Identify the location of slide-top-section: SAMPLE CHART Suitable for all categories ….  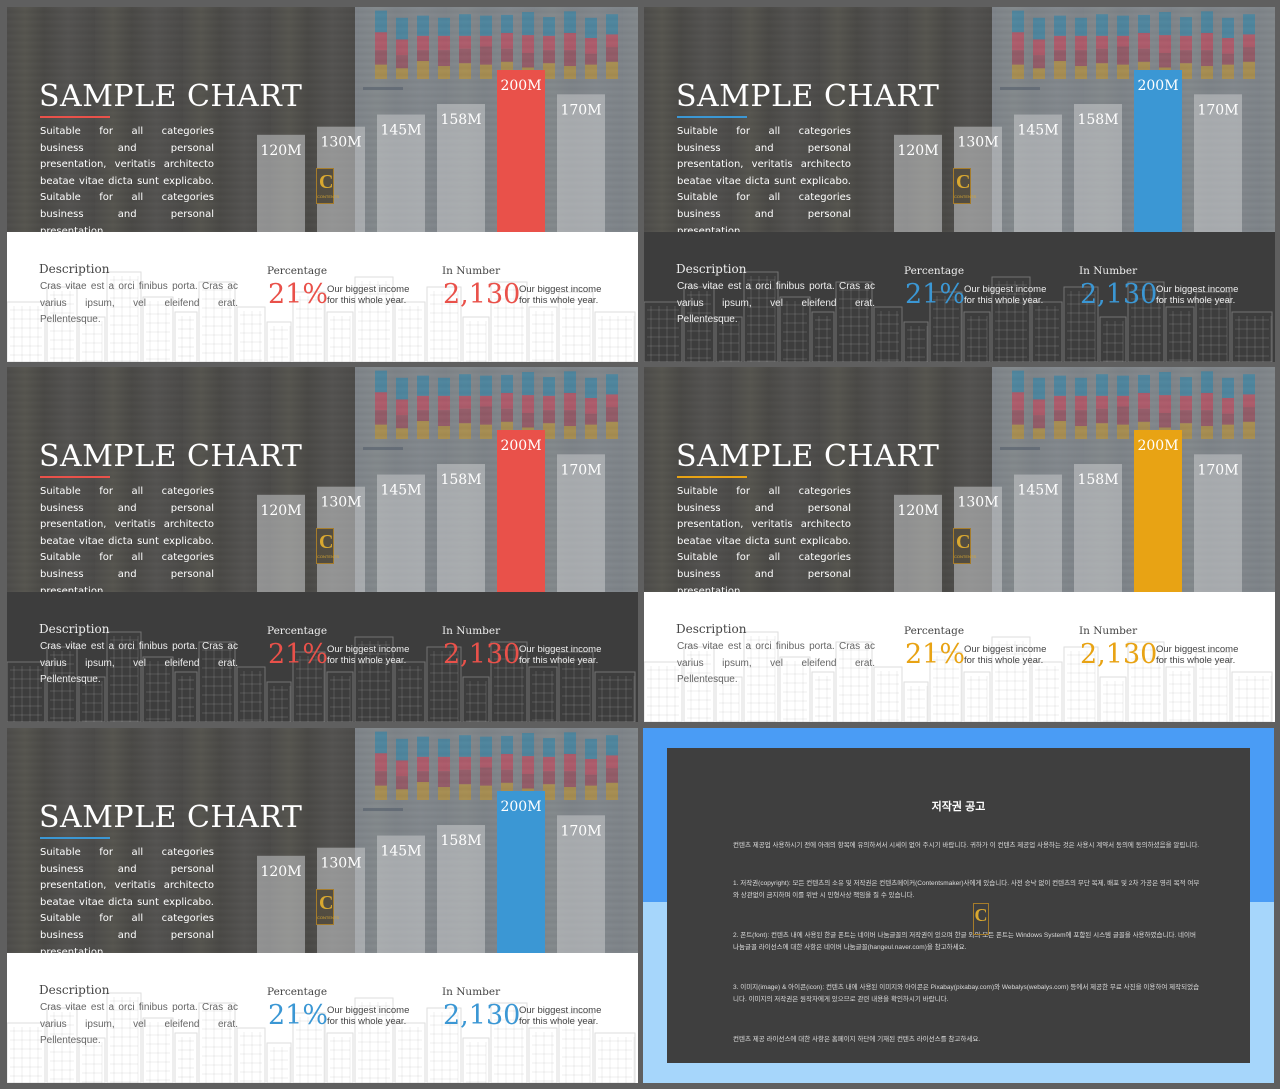
(322, 479).